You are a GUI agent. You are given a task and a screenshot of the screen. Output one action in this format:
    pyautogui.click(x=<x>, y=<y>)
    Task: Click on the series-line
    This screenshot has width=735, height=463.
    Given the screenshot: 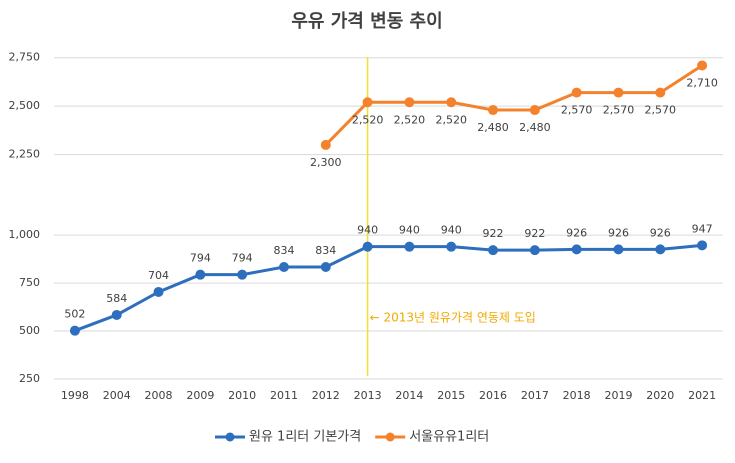 What is the action you would take?
    pyautogui.click(x=513, y=105)
    